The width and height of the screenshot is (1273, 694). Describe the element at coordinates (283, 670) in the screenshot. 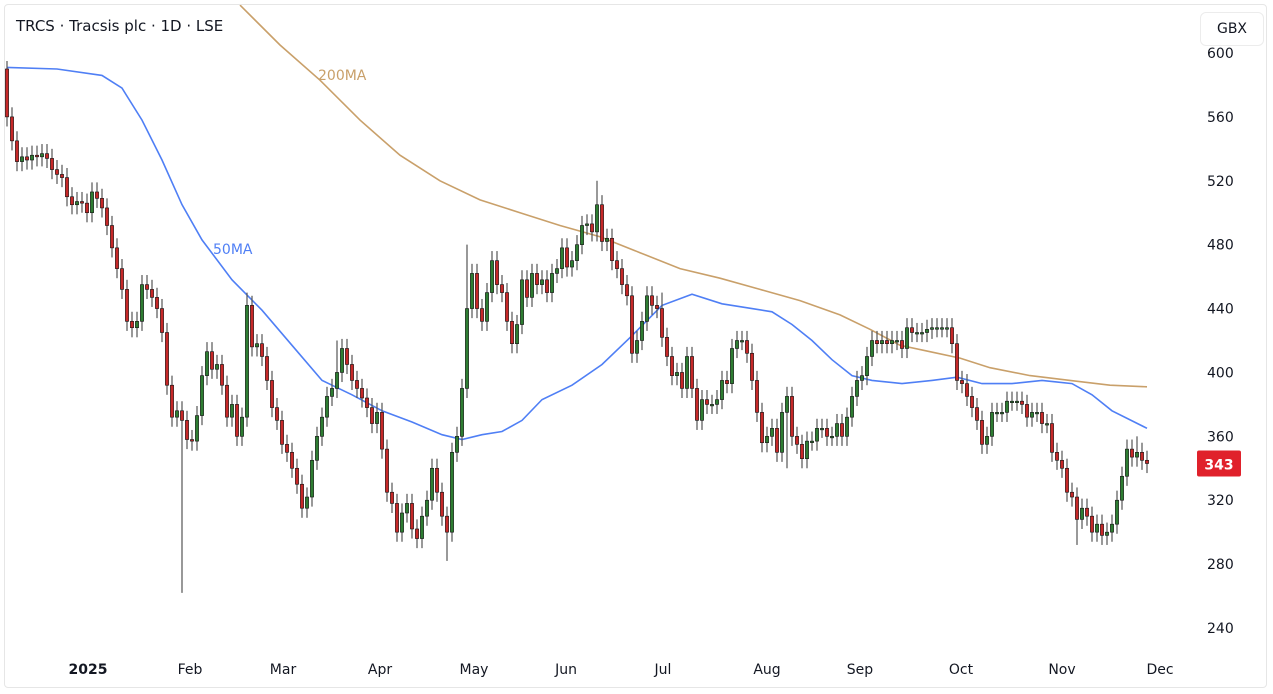

I see `x-tick-label: Mar` at that location.